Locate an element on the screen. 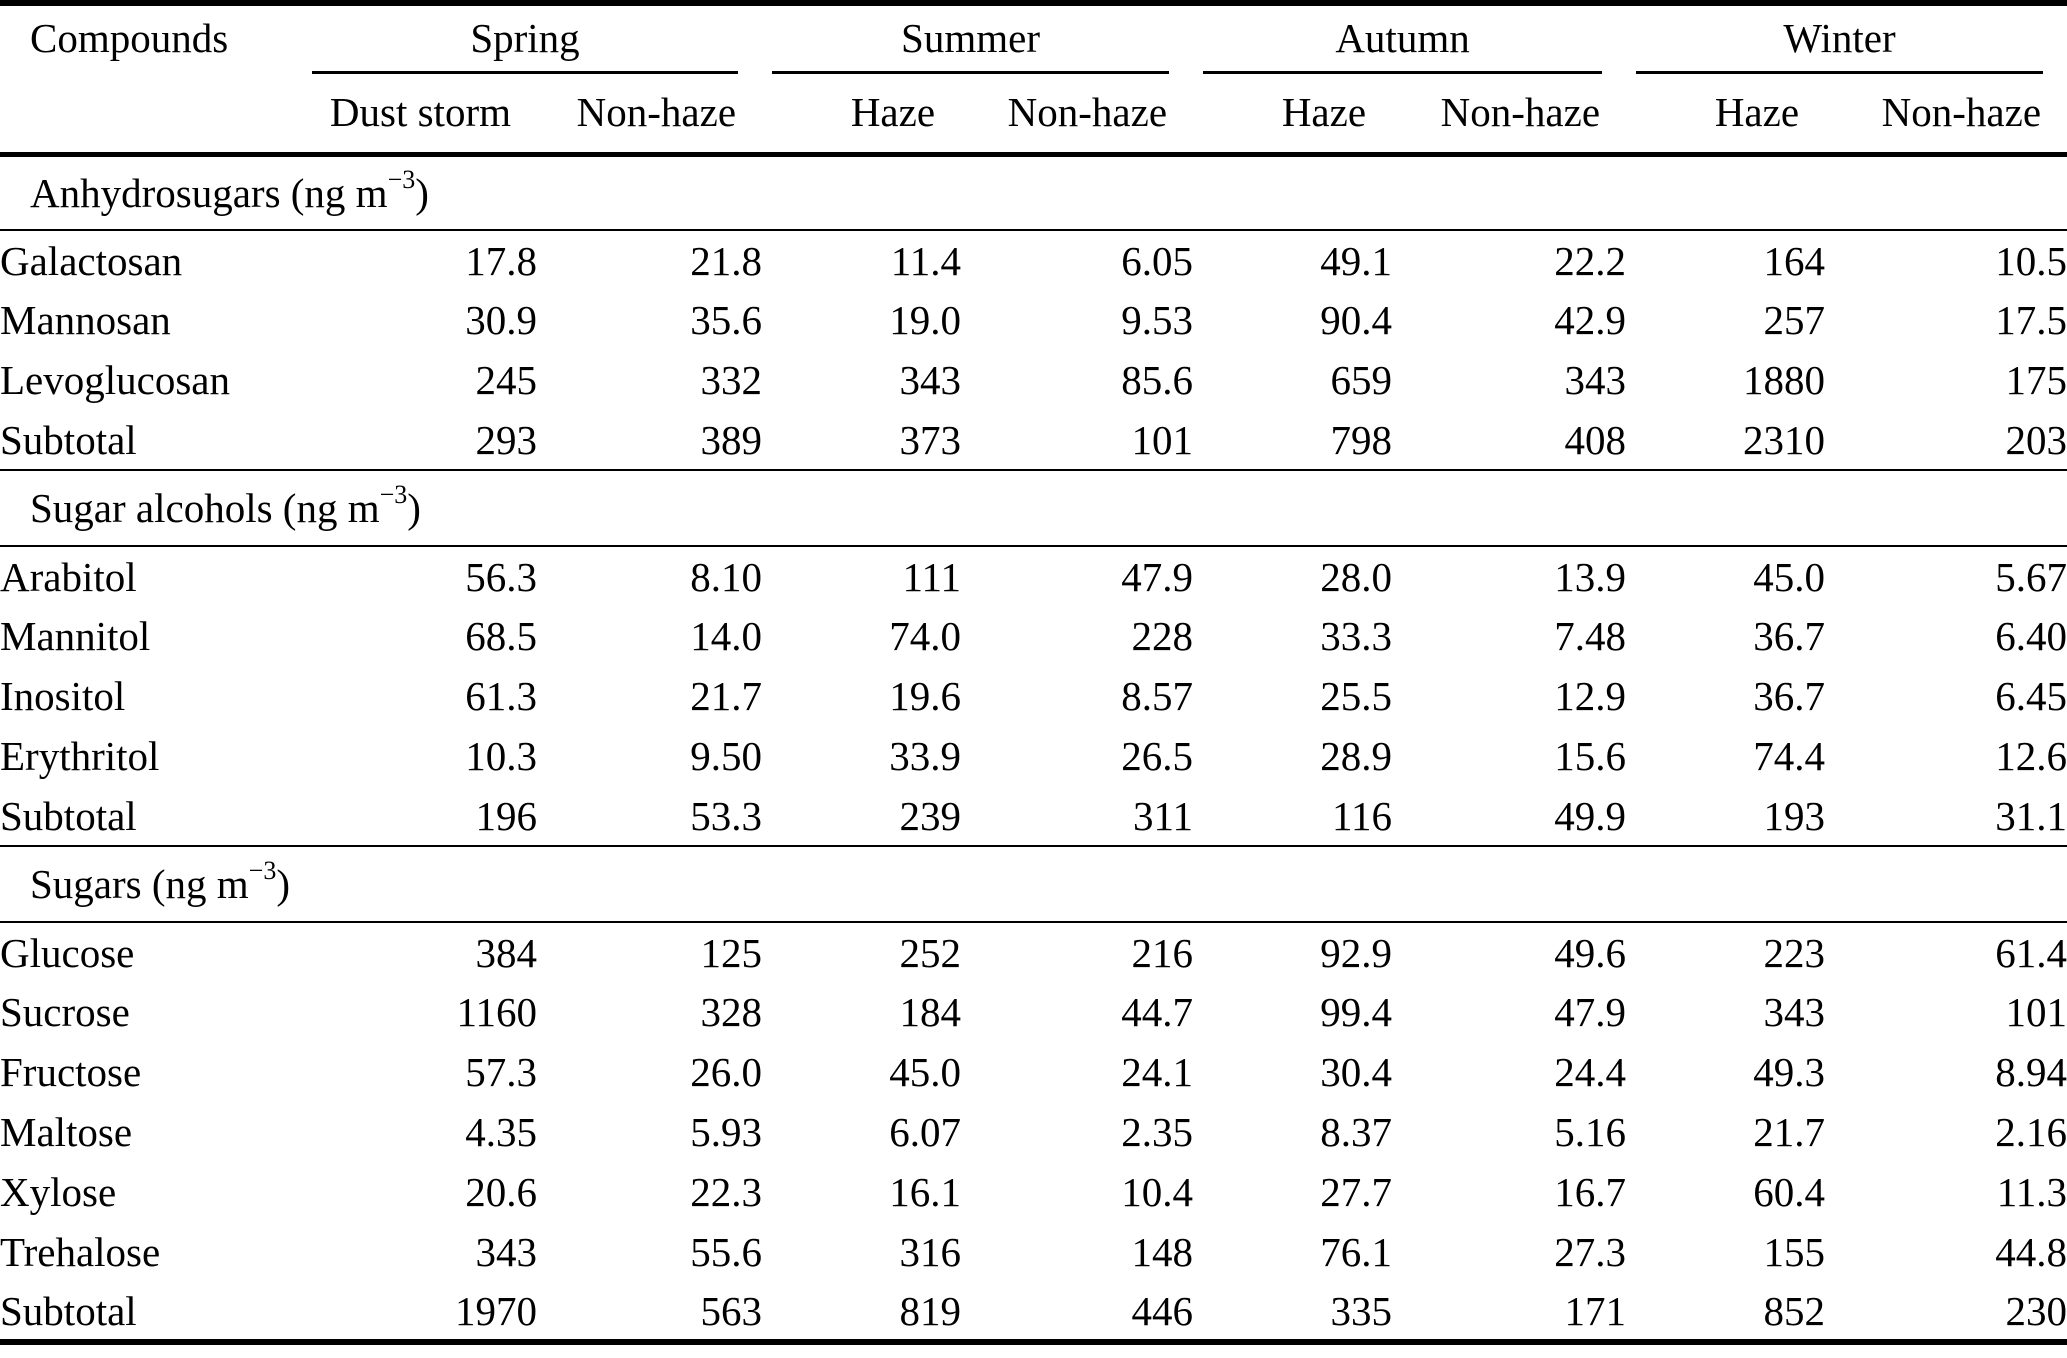 Image resolution: width=2067 pixels, height=1358 pixels. section-header-row: Sugars (ng m−3) is located at coordinates (1033, 884).